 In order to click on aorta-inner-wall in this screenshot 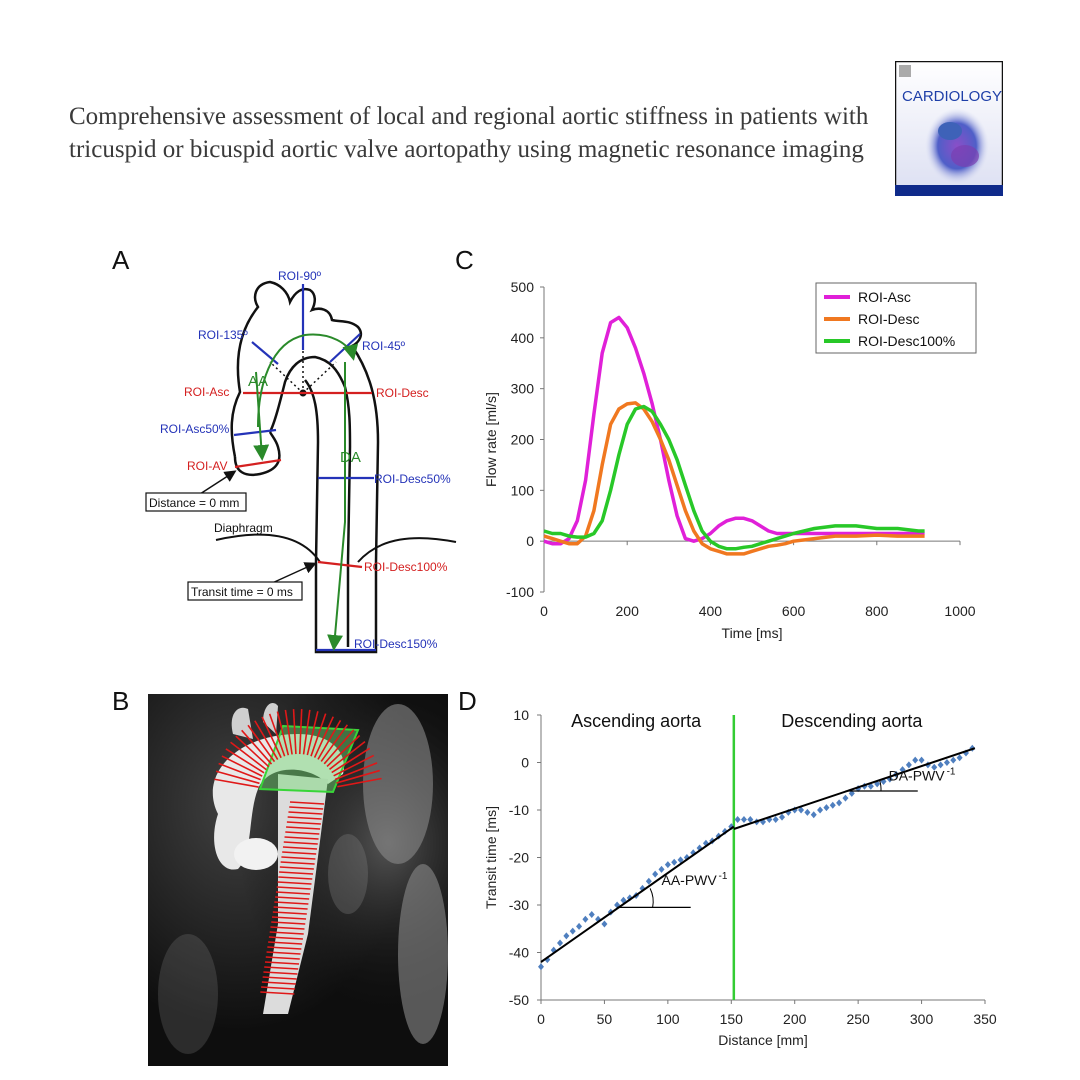, I will do `click(310, 501)`.